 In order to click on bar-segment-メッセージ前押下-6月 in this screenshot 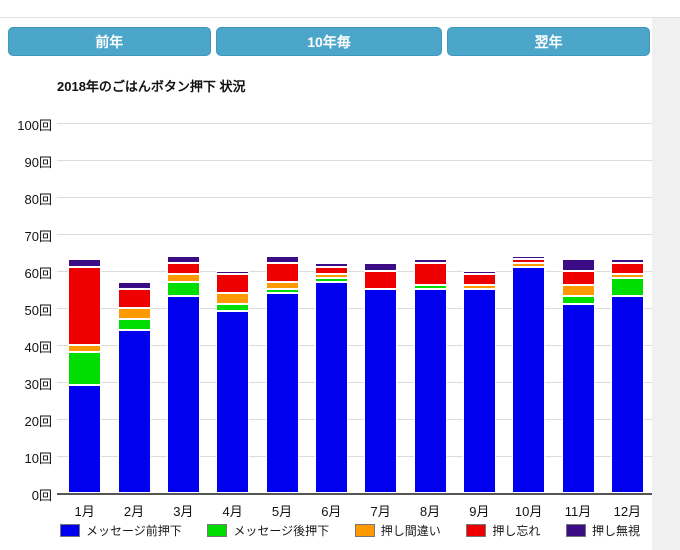, I will do `click(331, 387)`.